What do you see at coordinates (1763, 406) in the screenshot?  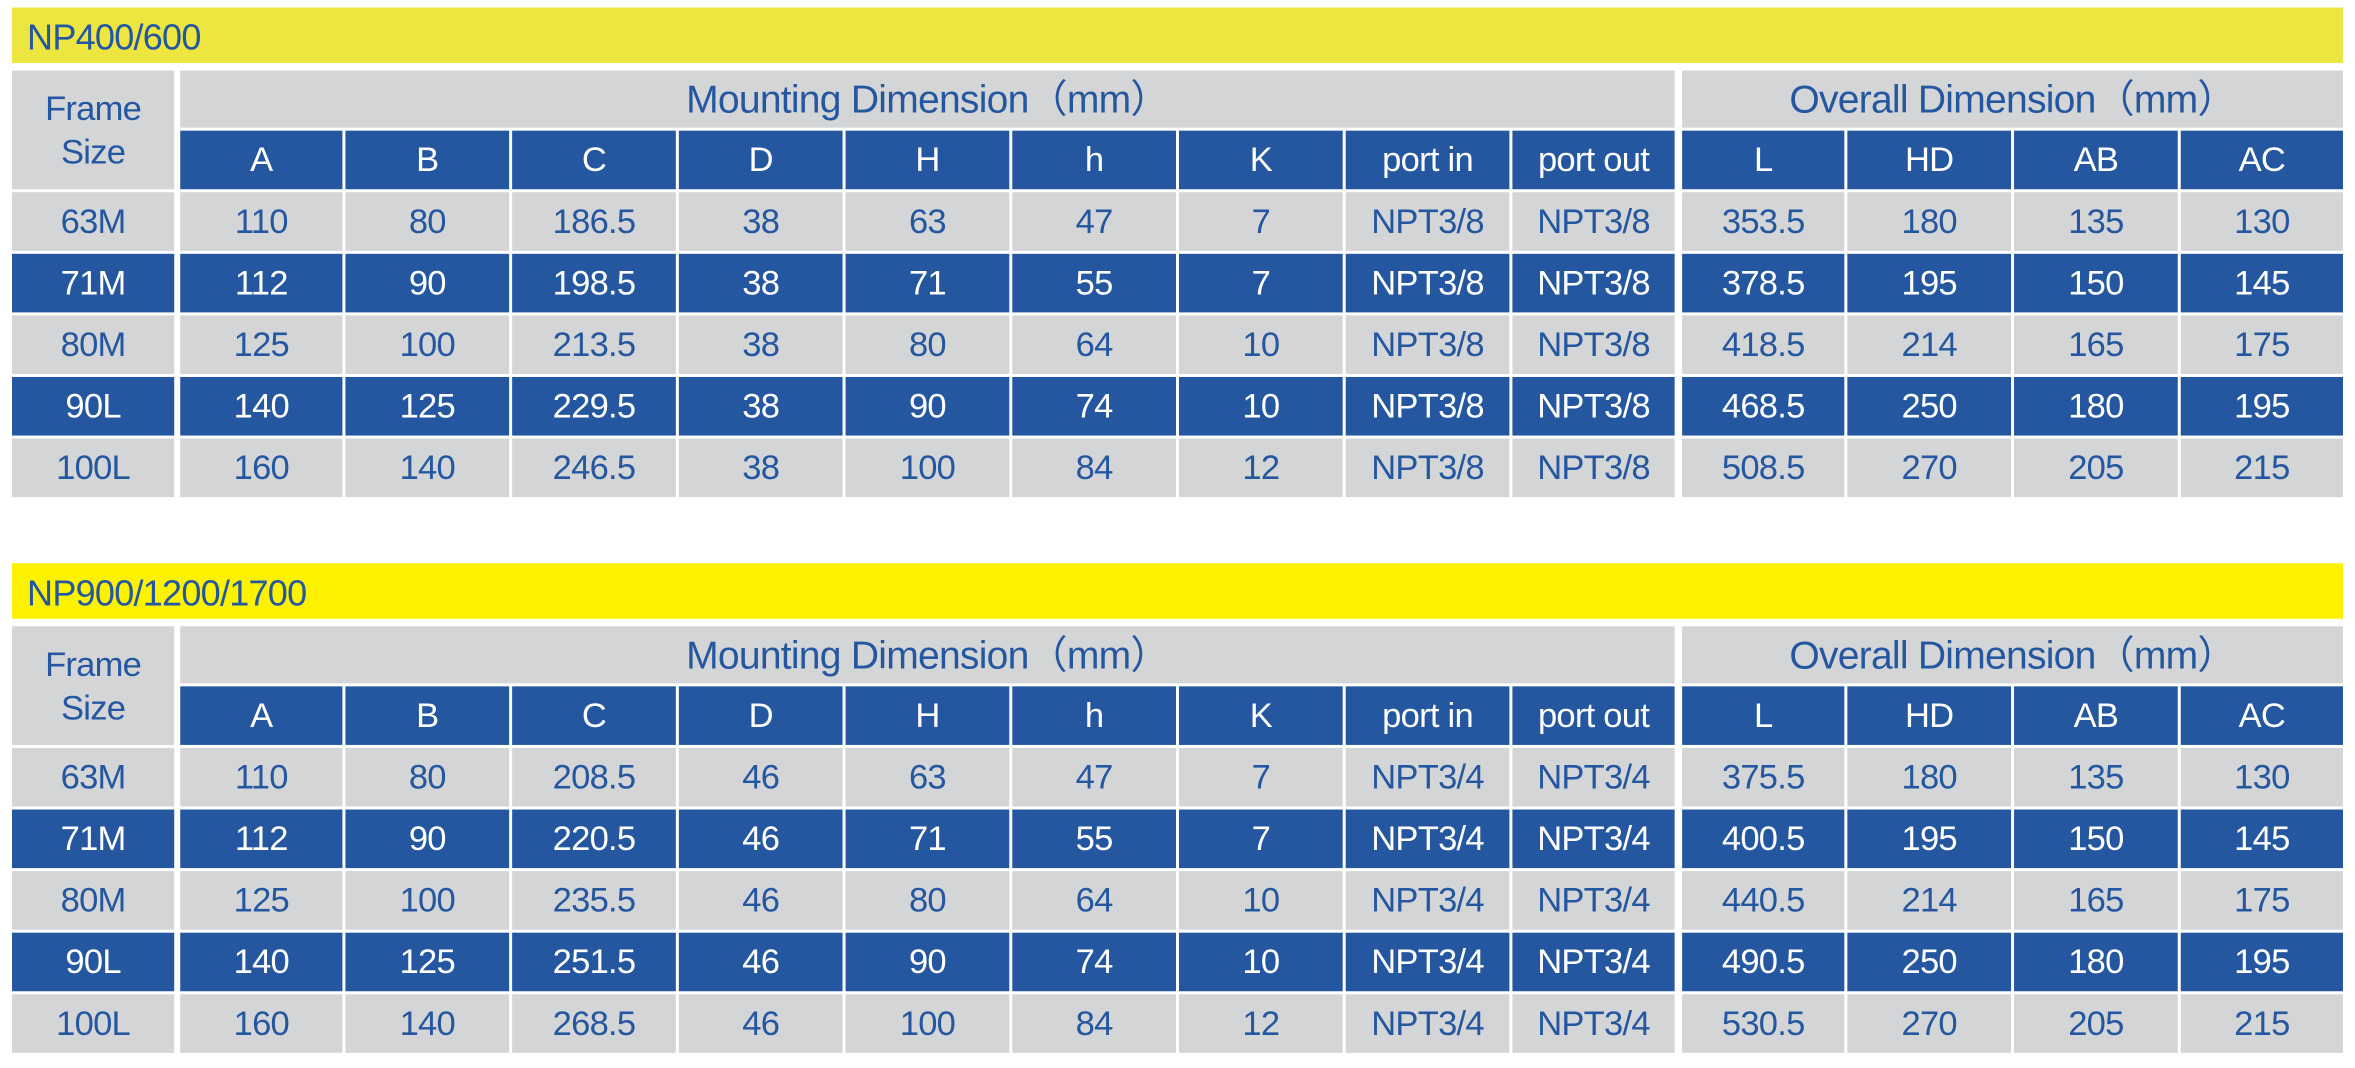 I see `table-cell: 468.5` at bounding box center [1763, 406].